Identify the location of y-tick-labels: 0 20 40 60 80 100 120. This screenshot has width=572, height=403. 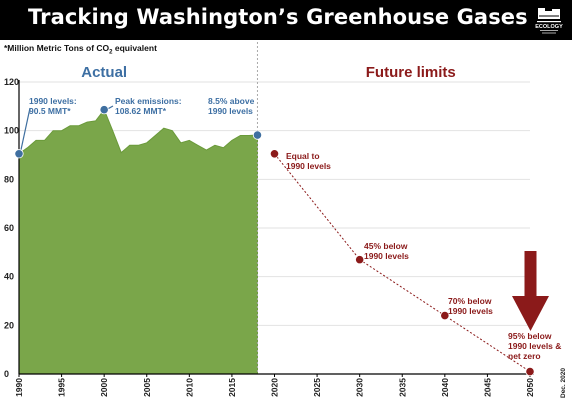
(11, 228).